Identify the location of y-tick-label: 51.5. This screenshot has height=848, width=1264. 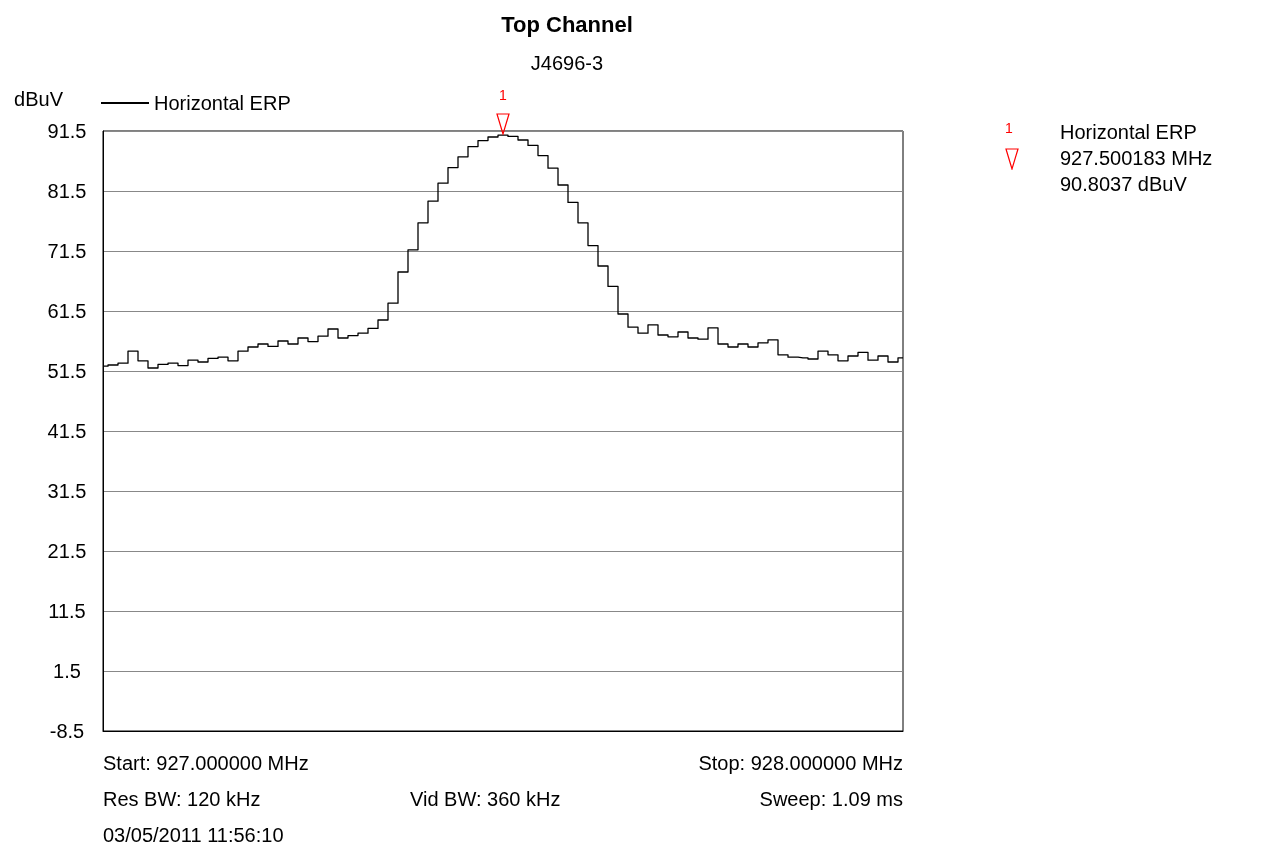
(67, 371).